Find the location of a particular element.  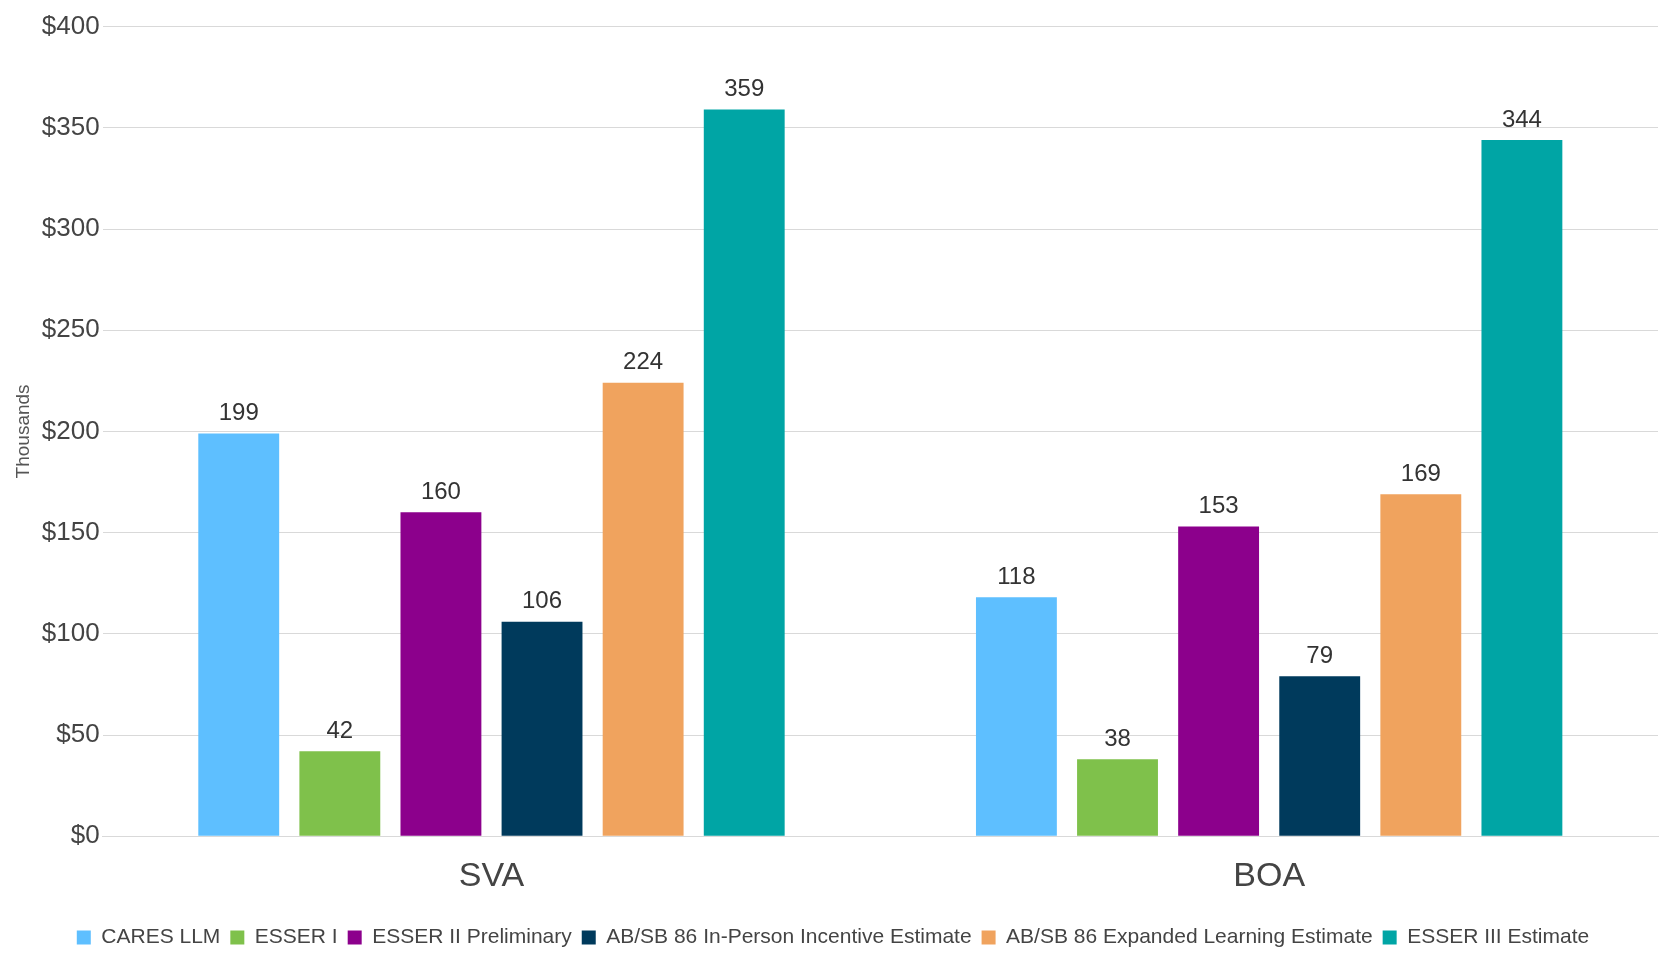

data-label: 169 is located at coordinates (1420, 472).